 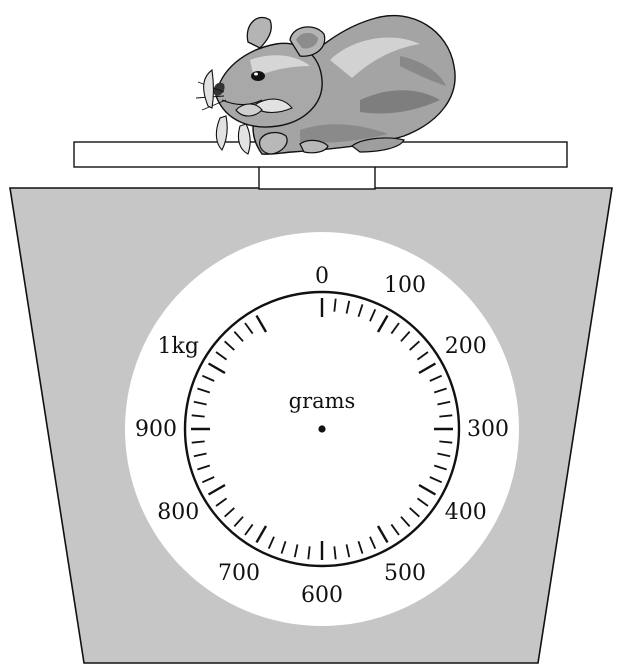 What do you see at coordinates (325, 85) in the screenshot?
I see `hamster-icon` at bounding box center [325, 85].